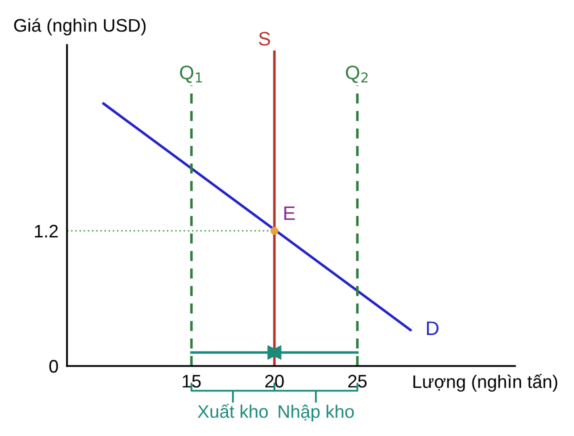 This screenshot has height=436, width=574. What do you see at coordinates (432, 328) in the screenshot?
I see `series-label: D` at bounding box center [432, 328].